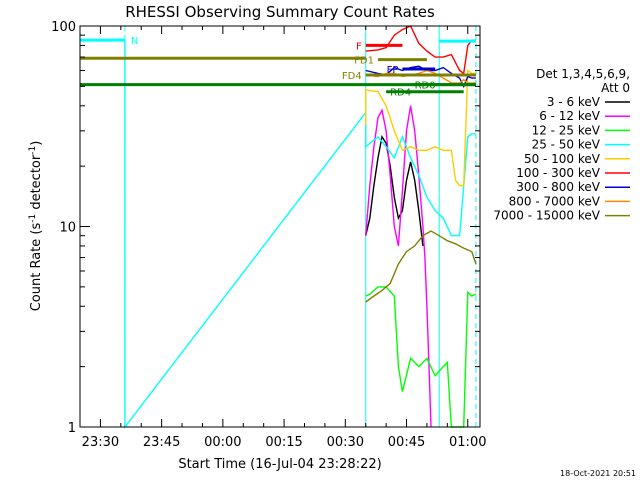 The width and height of the screenshot is (640, 480). I want to click on legend-label: 3 - 6 keV, so click(574, 102).